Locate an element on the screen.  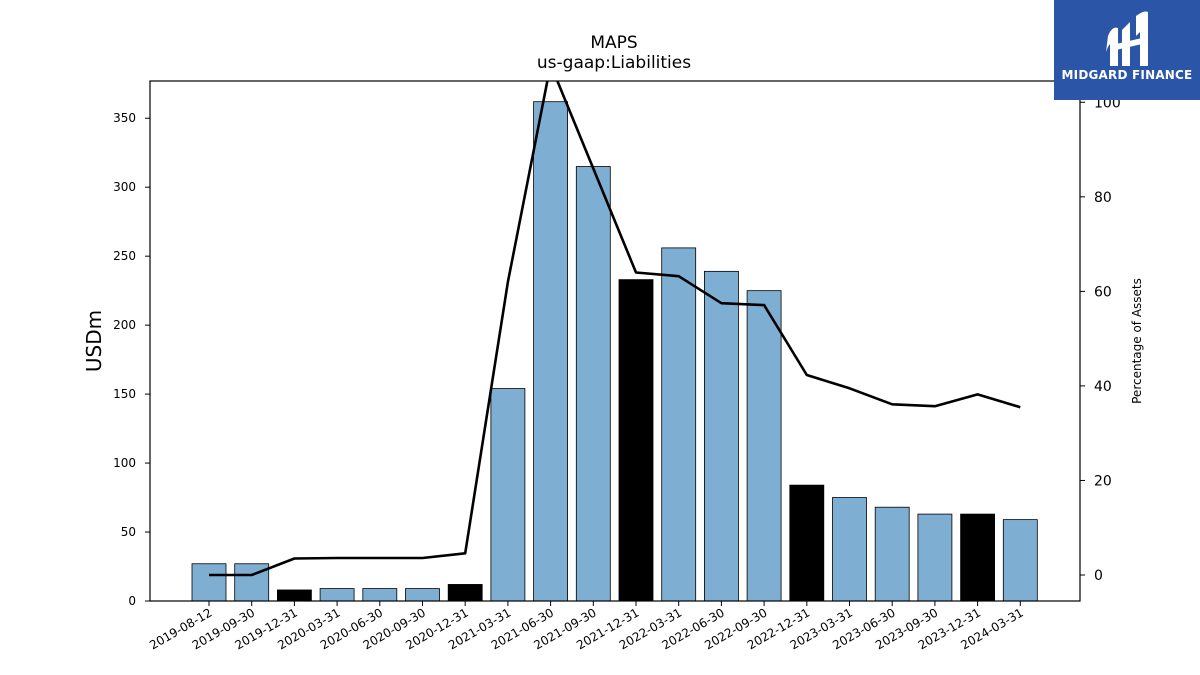
chart-title: MAPS is located at coordinates (613, 43).